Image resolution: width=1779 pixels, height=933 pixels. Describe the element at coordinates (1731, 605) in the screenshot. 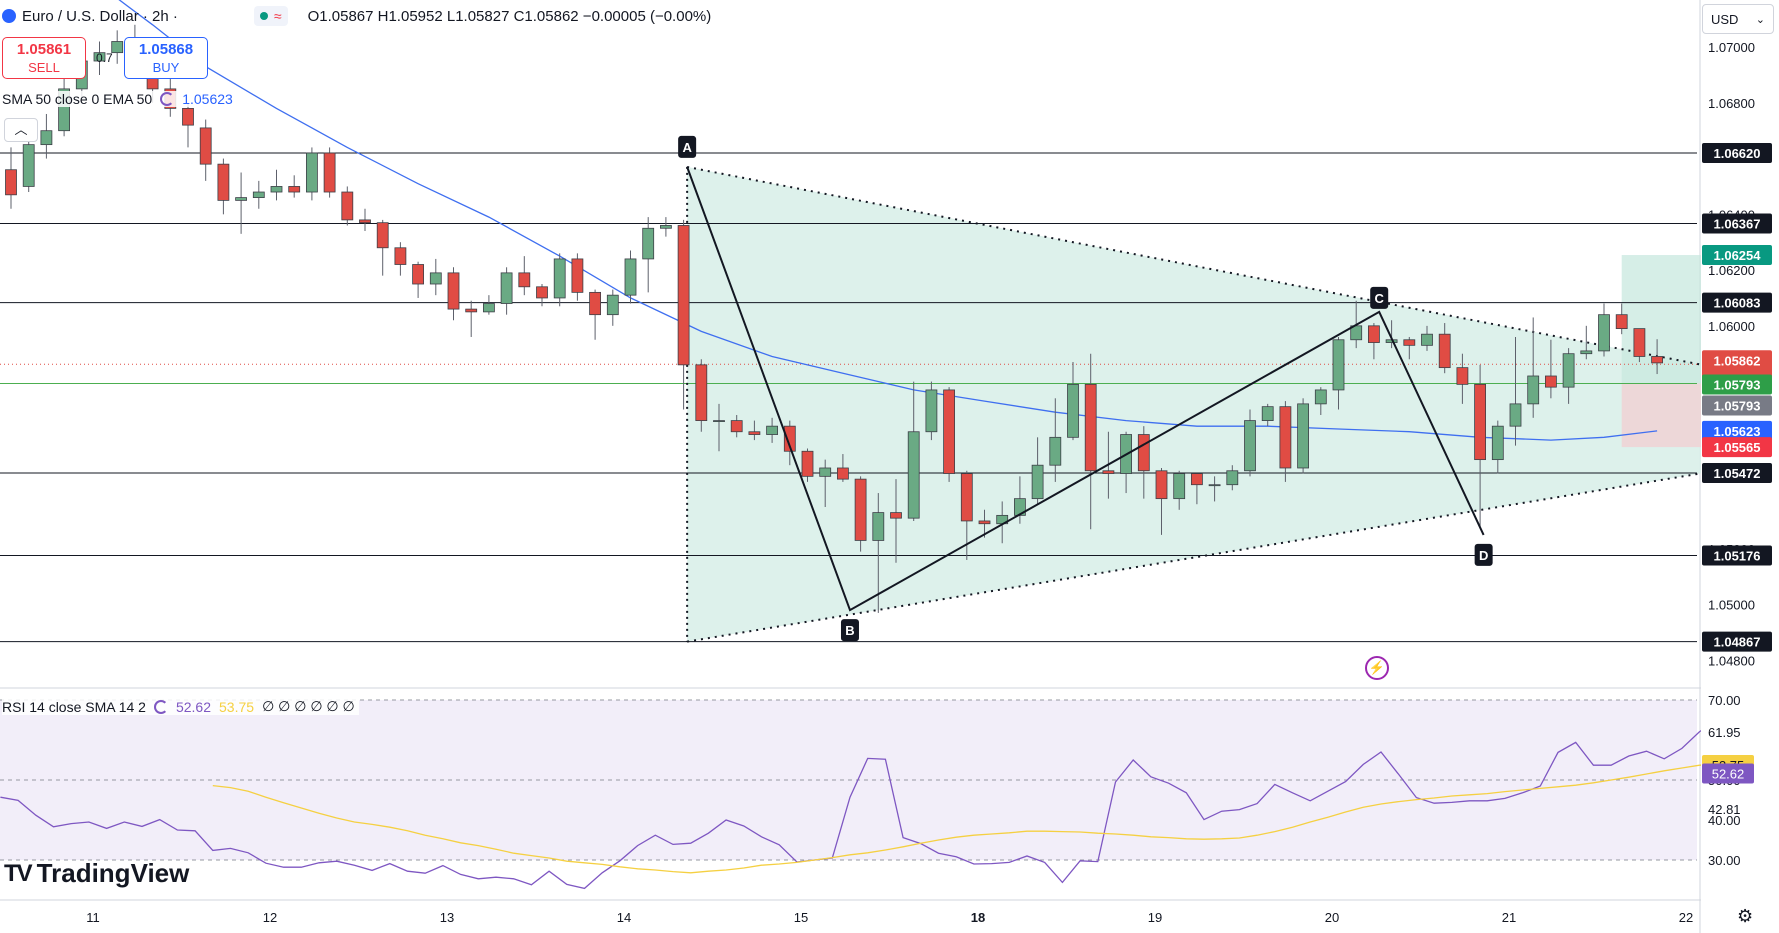

I see `price-tick-label: 1.05000` at that location.